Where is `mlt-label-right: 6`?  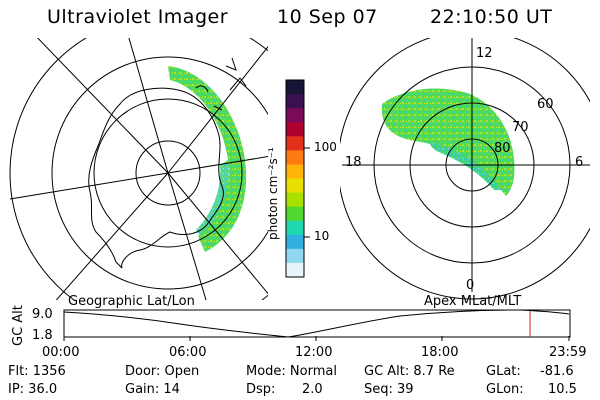
mlt-label-right: 6 is located at coordinates (579, 162).